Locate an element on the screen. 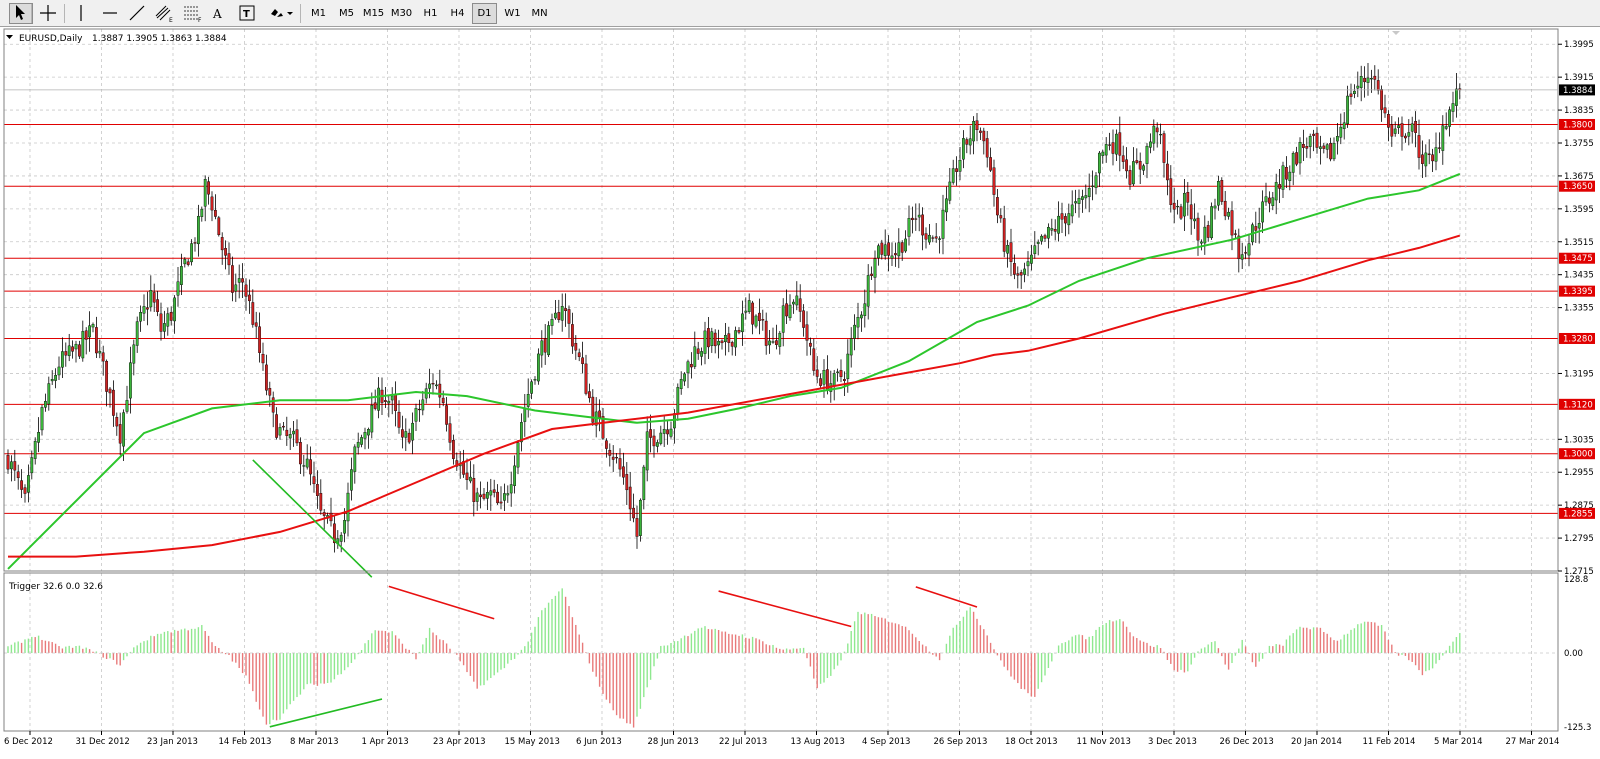 The width and height of the screenshot is (1600, 759). timeframe-m1-button: M1 is located at coordinates (318, 13).